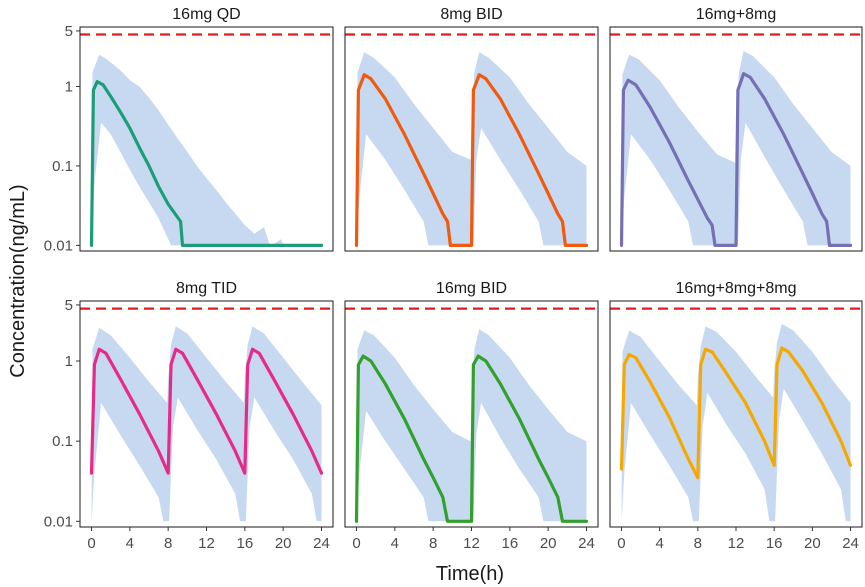 This screenshot has height=587, width=865. Describe the element at coordinates (736, 14) in the screenshot. I see `panel-title: 16mg+8mg` at that location.